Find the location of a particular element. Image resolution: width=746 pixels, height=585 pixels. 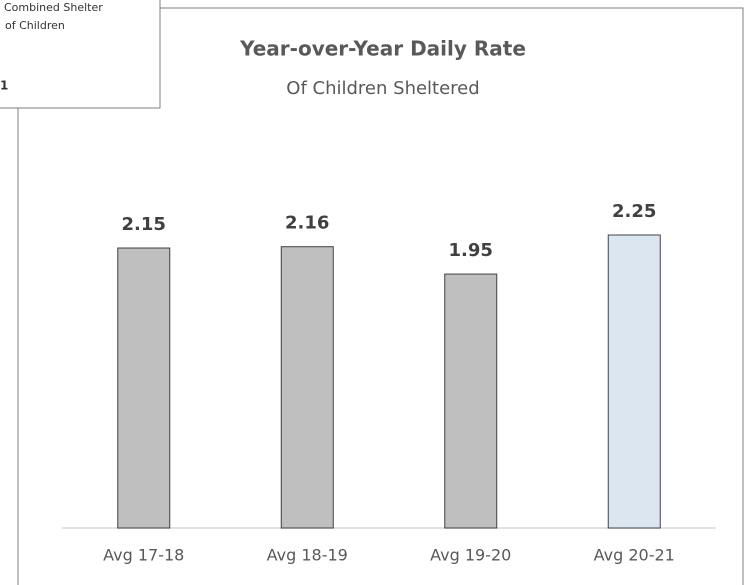

x-tick-label: Avg 19-20 is located at coordinates (470, 555).